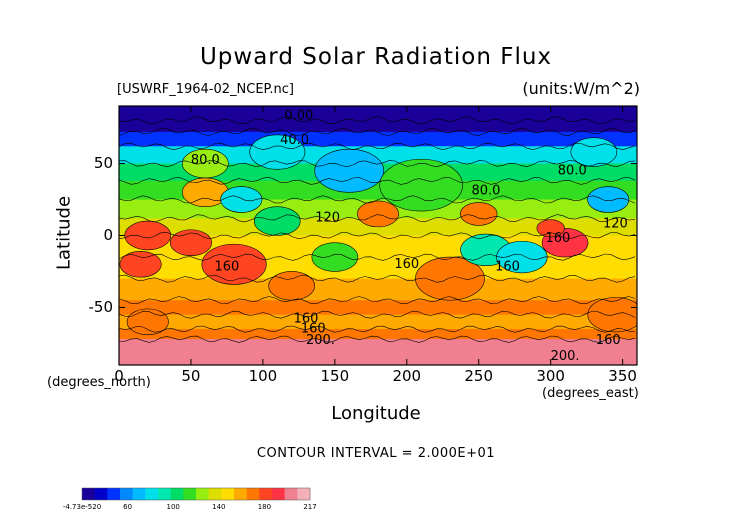  I want to click on x-tick-label: 0, so click(119, 376).